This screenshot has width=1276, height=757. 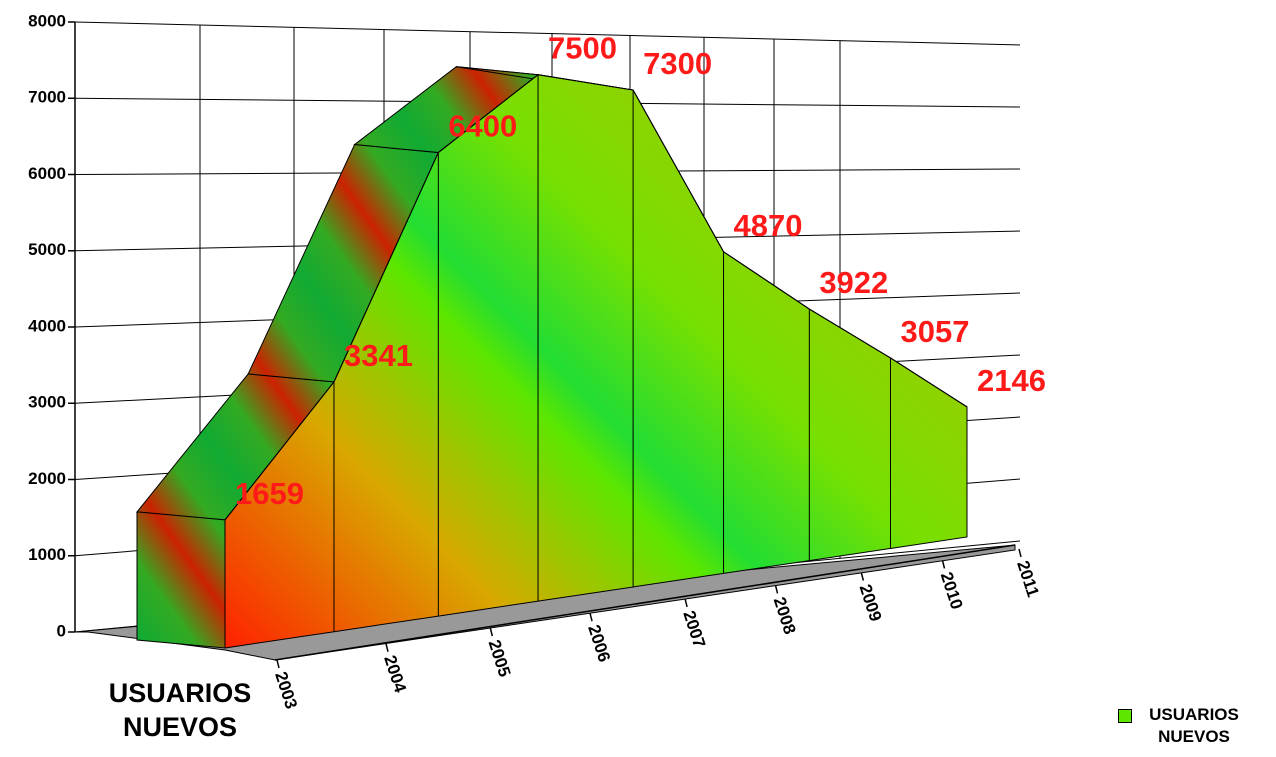 I want to click on value-label: 7500, so click(x=582, y=48).